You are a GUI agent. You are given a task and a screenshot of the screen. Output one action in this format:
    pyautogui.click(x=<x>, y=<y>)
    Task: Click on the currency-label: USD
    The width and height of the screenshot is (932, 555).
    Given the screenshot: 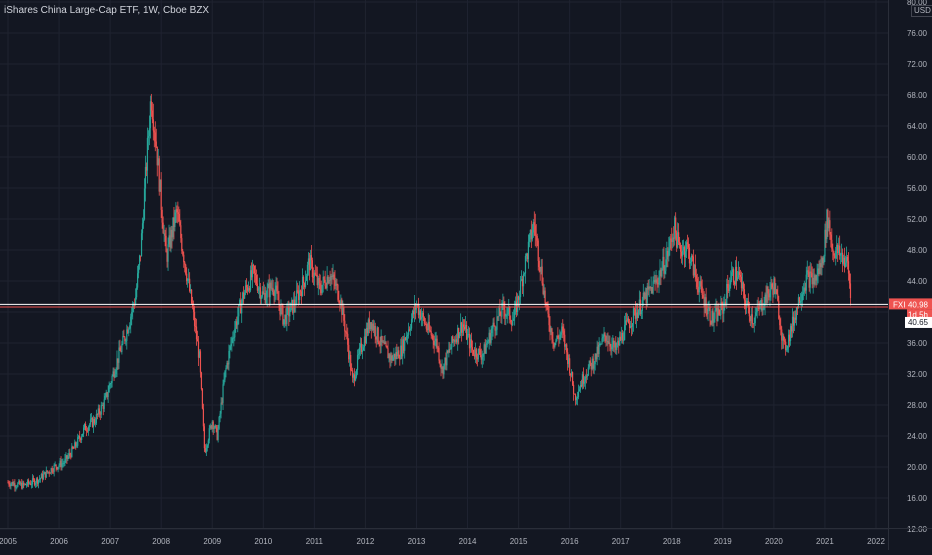 What is the action you would take?
    pyautogui.click(x=921, y=11)
    